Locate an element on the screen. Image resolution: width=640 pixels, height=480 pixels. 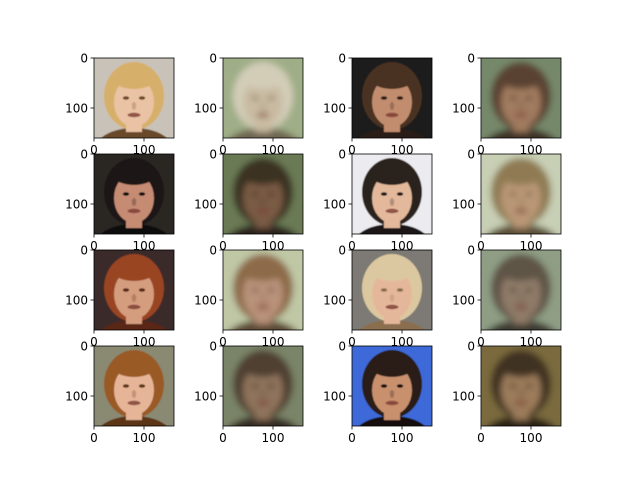
image-panel-r2-c4: 0 100 0 100 is located at coordinates (507, 200).